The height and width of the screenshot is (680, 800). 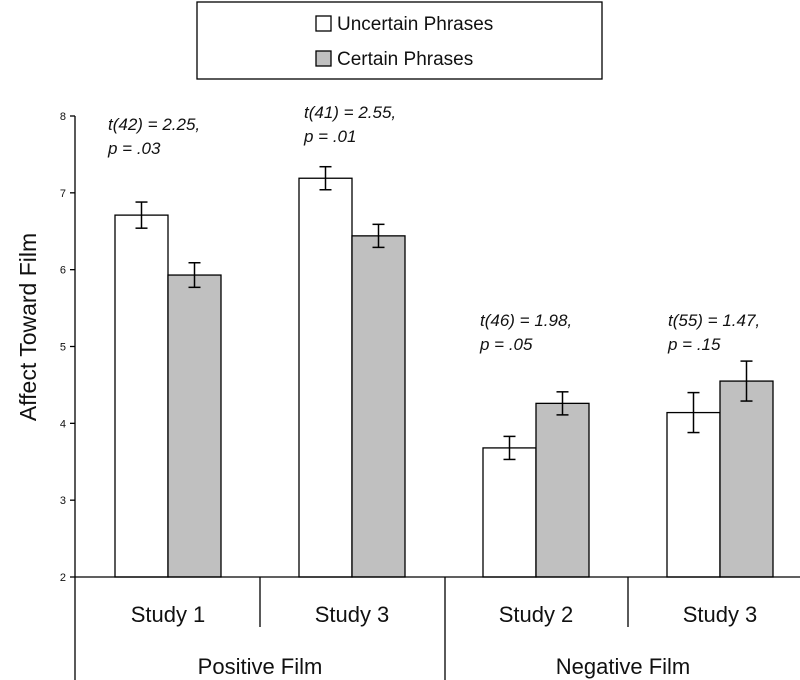 What do you see at coordinates (623, 666) in the screenshot?
I see `group-label-negative: Negative Film` at bounding box center [623, 666].